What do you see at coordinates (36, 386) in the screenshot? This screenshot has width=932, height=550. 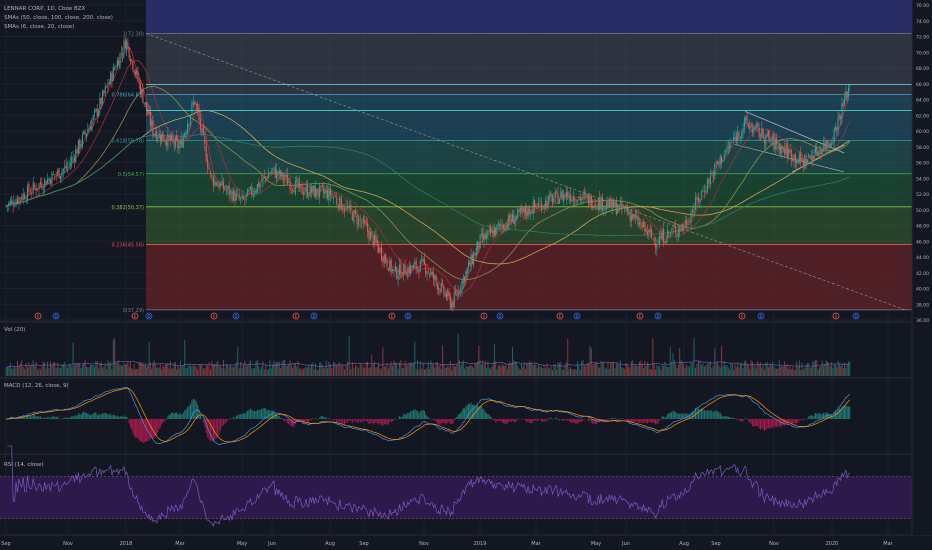 I see `macd-label: MACD (12, 26, close, 9)` at bounding box center [36, 386].